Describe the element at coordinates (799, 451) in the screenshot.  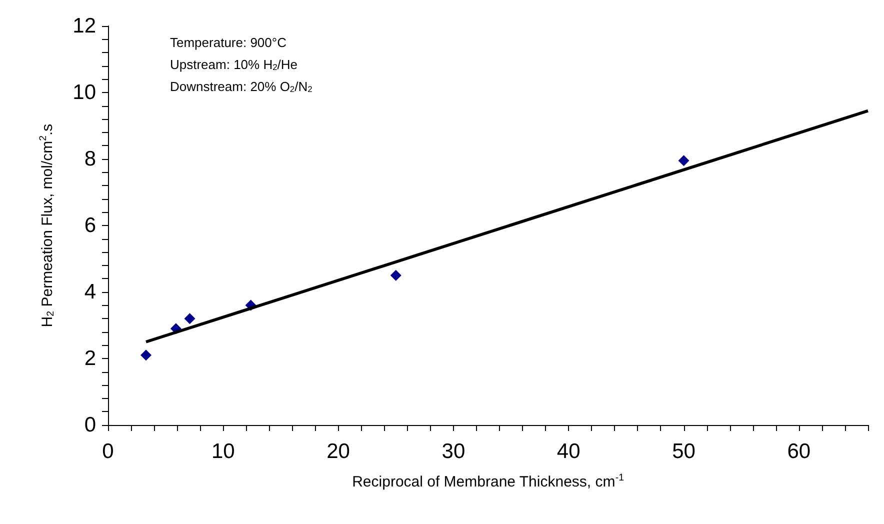
I see `x-tick-label: 60` at that location.